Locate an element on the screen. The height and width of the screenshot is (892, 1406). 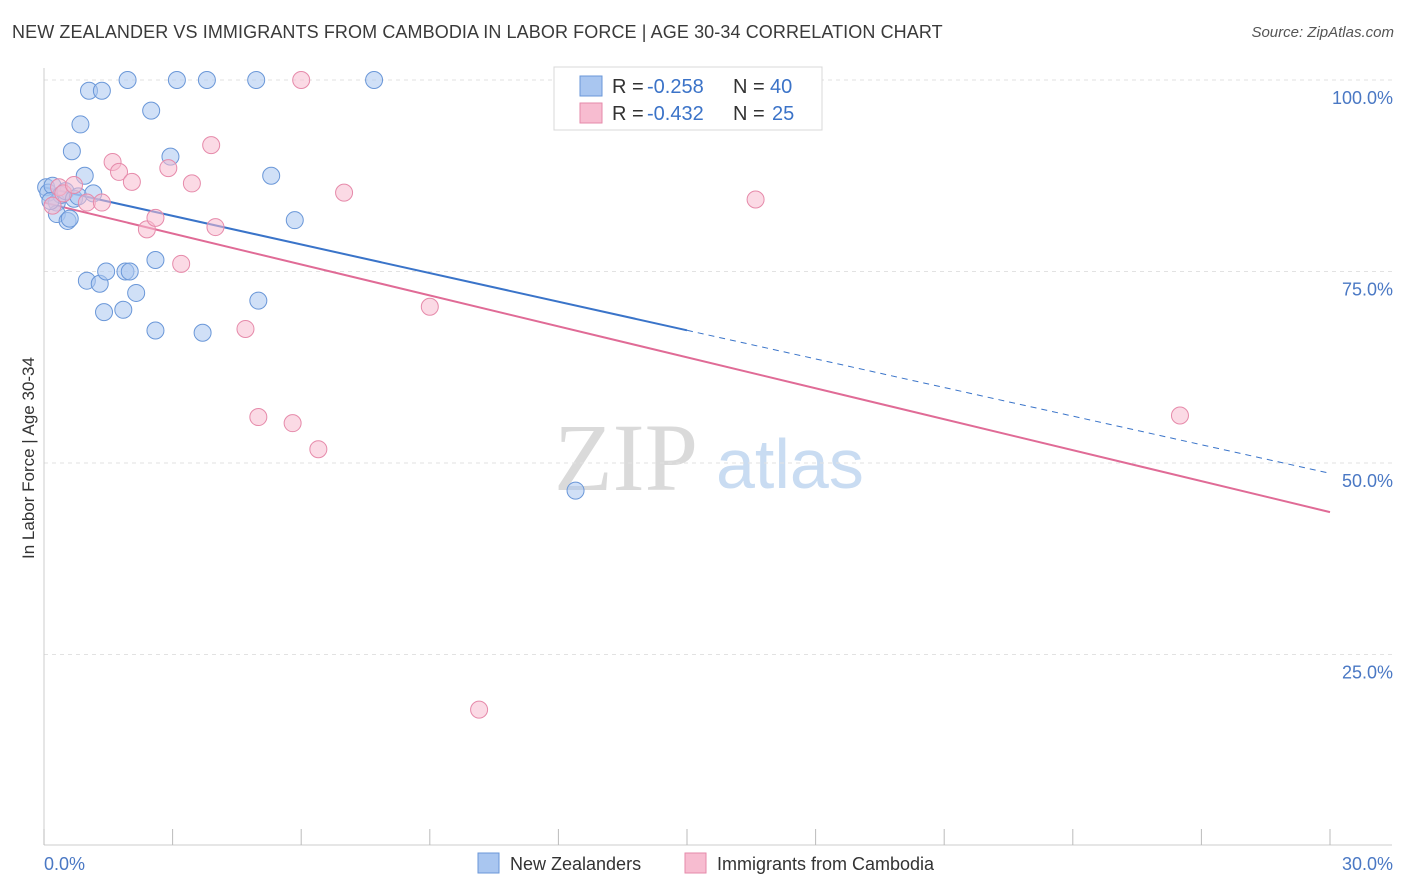
legend-r-value-1: -0.258 is located at coordinates (675, 87).